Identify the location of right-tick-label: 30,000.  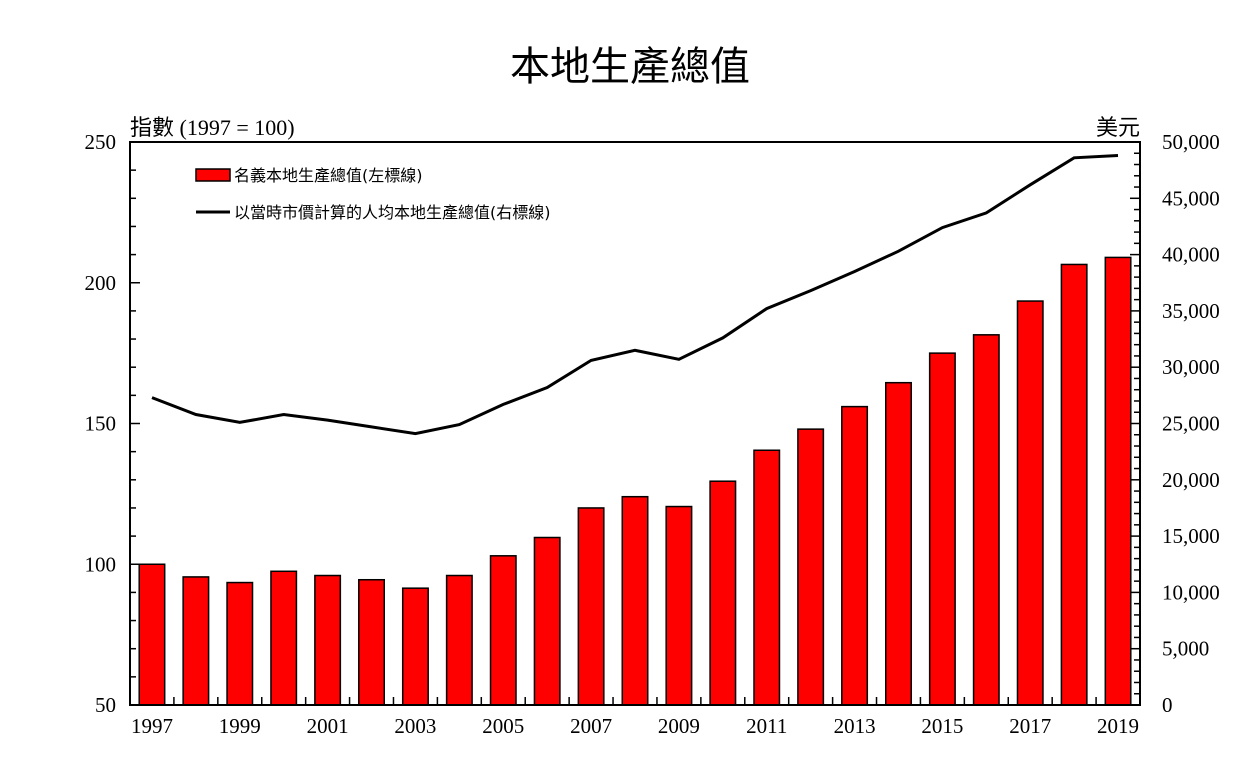
(1191, 367).